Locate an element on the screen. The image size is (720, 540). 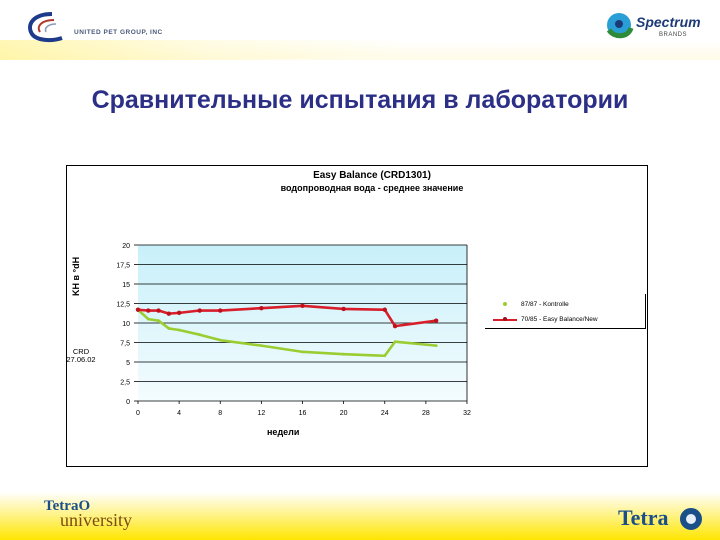
legend-label: 70/85 - Easy Balance/New is located at coordinates (559, 319).